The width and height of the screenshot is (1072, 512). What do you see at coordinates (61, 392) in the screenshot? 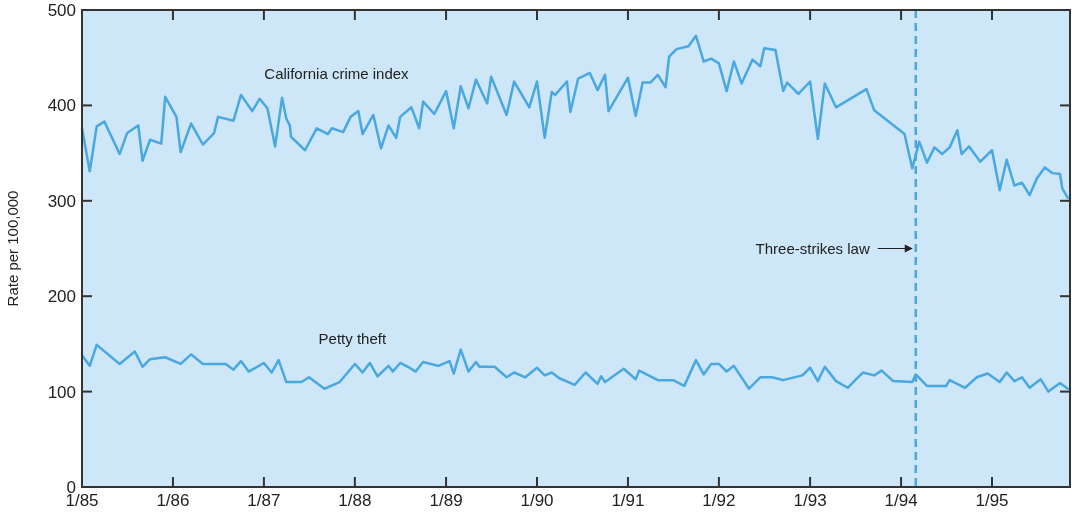
I see `y-tick-label: 100` at bounding box center [61, 392].